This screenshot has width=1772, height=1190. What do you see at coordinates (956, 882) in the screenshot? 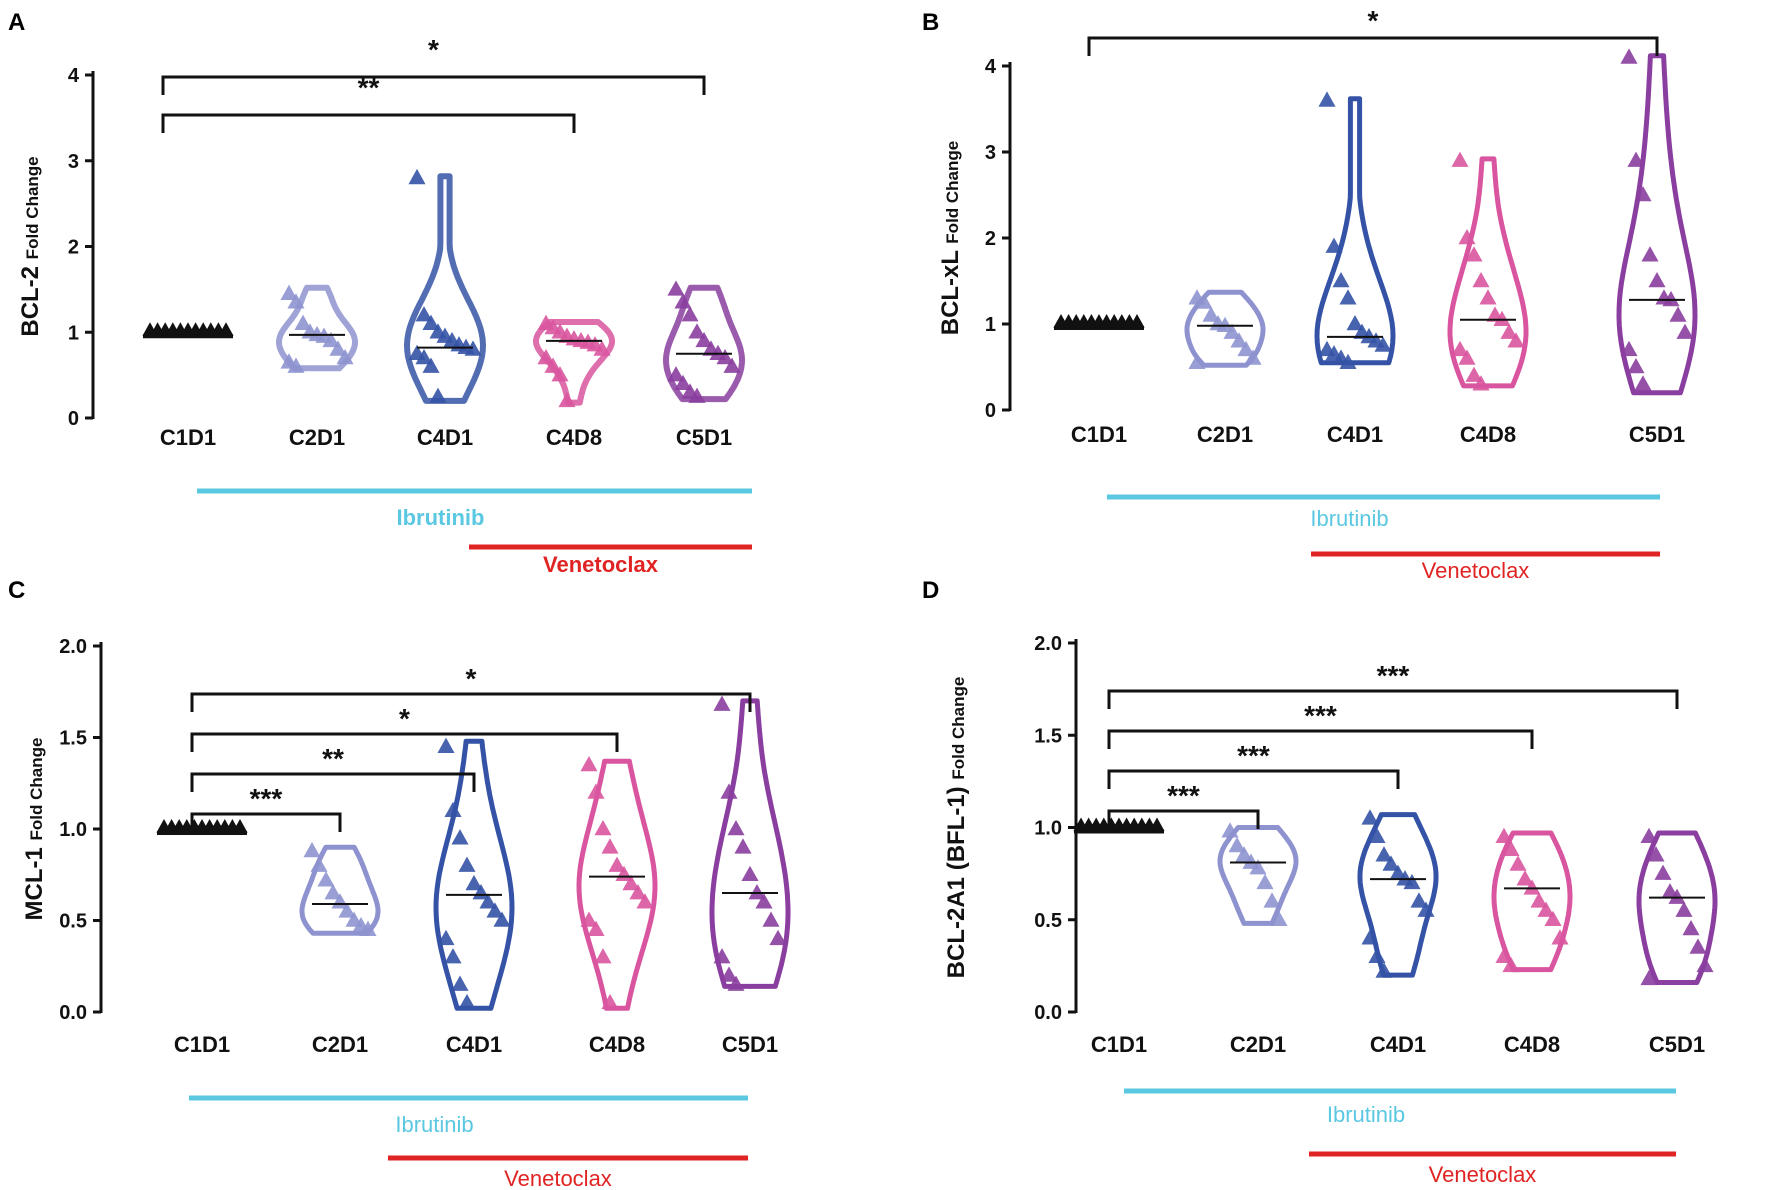
I see `y-axis-label-main: BCL-2A1 (BFL-1)` at bounding box center [956, 882].